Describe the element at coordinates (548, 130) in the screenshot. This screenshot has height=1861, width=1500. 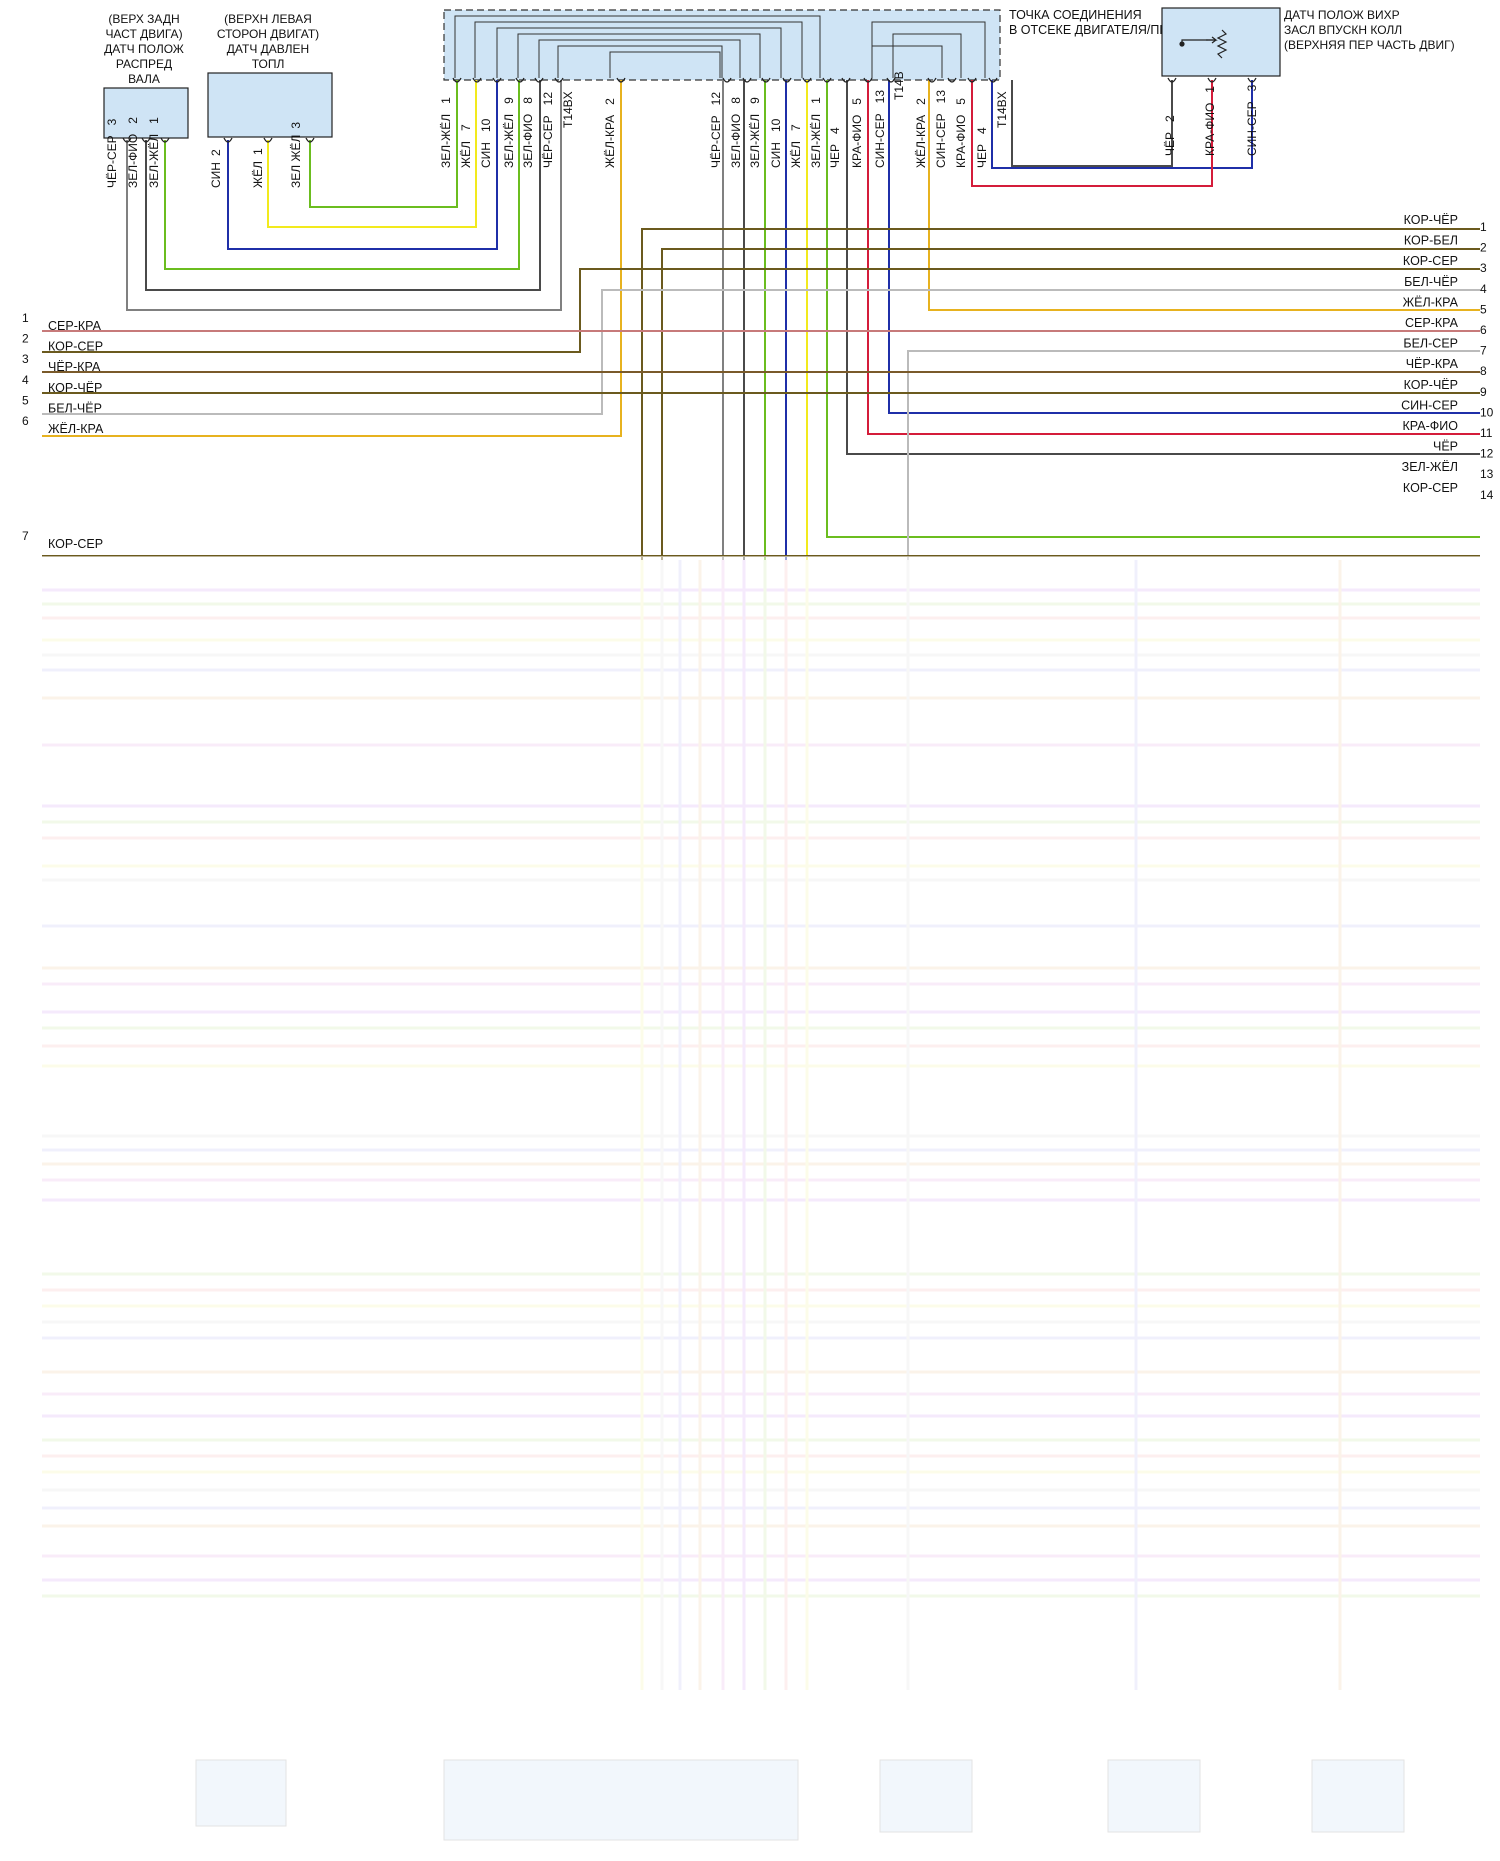
I see `junction-pin-label: ЧЁР-СЕР12` at that location.